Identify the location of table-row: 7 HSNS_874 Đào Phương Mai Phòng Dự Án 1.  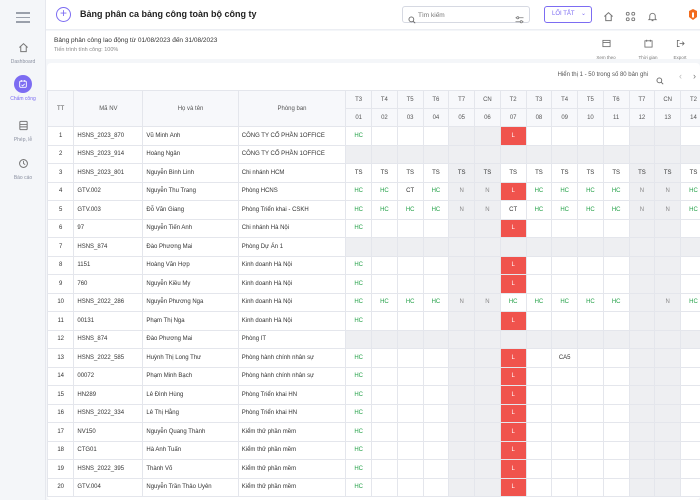
(373, 247).